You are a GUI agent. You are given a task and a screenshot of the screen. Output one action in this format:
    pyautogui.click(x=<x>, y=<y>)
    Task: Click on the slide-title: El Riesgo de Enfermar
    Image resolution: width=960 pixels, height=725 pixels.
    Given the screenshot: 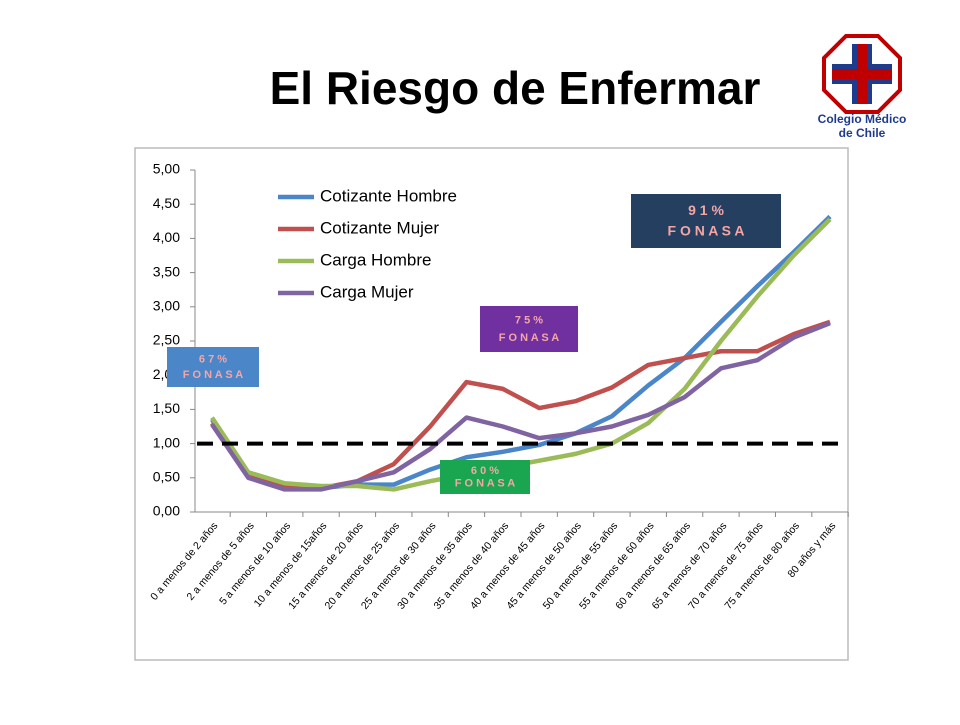 What is the action you would take?
    pyautogui.click(x=515, y=88)
    